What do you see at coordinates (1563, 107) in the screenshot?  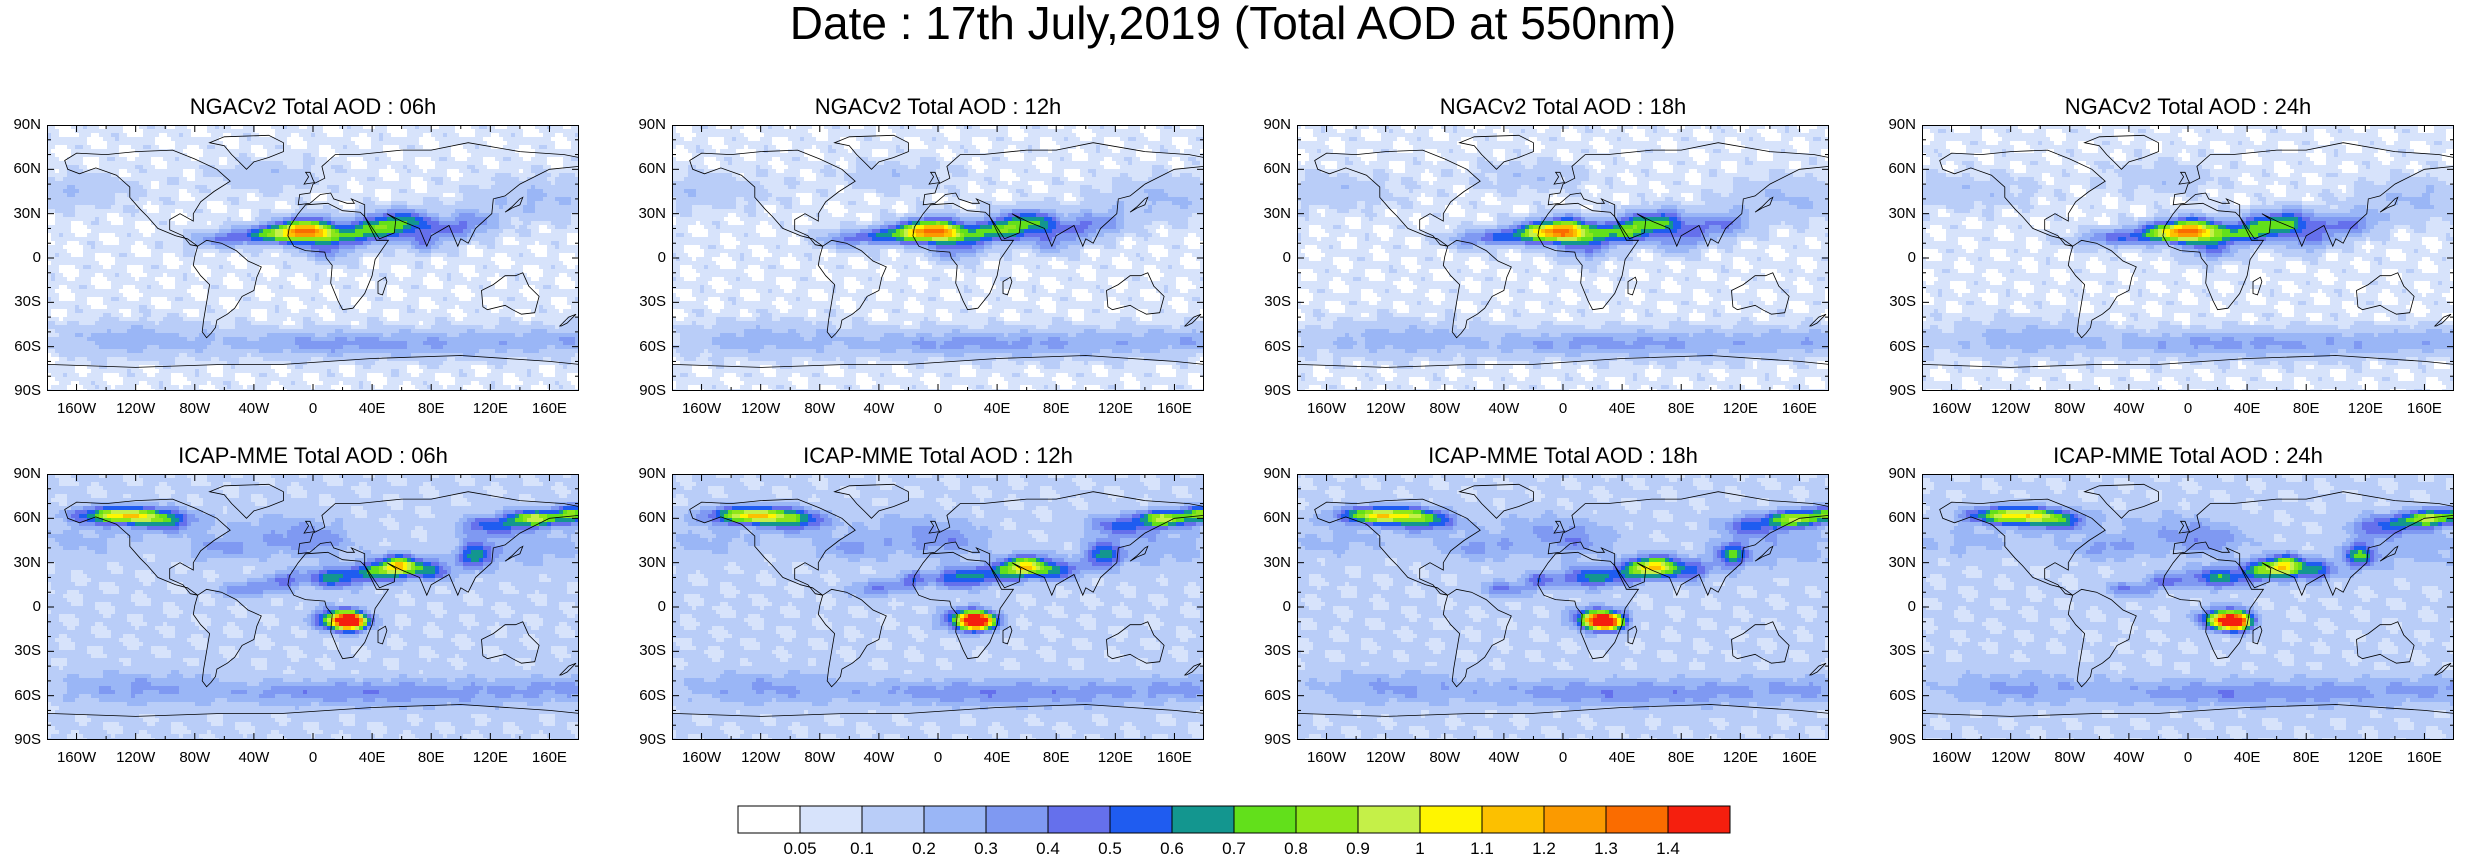 I see `panel-title: NGACv2 Total AOD : 18h` at bounding box center [1563, 107].